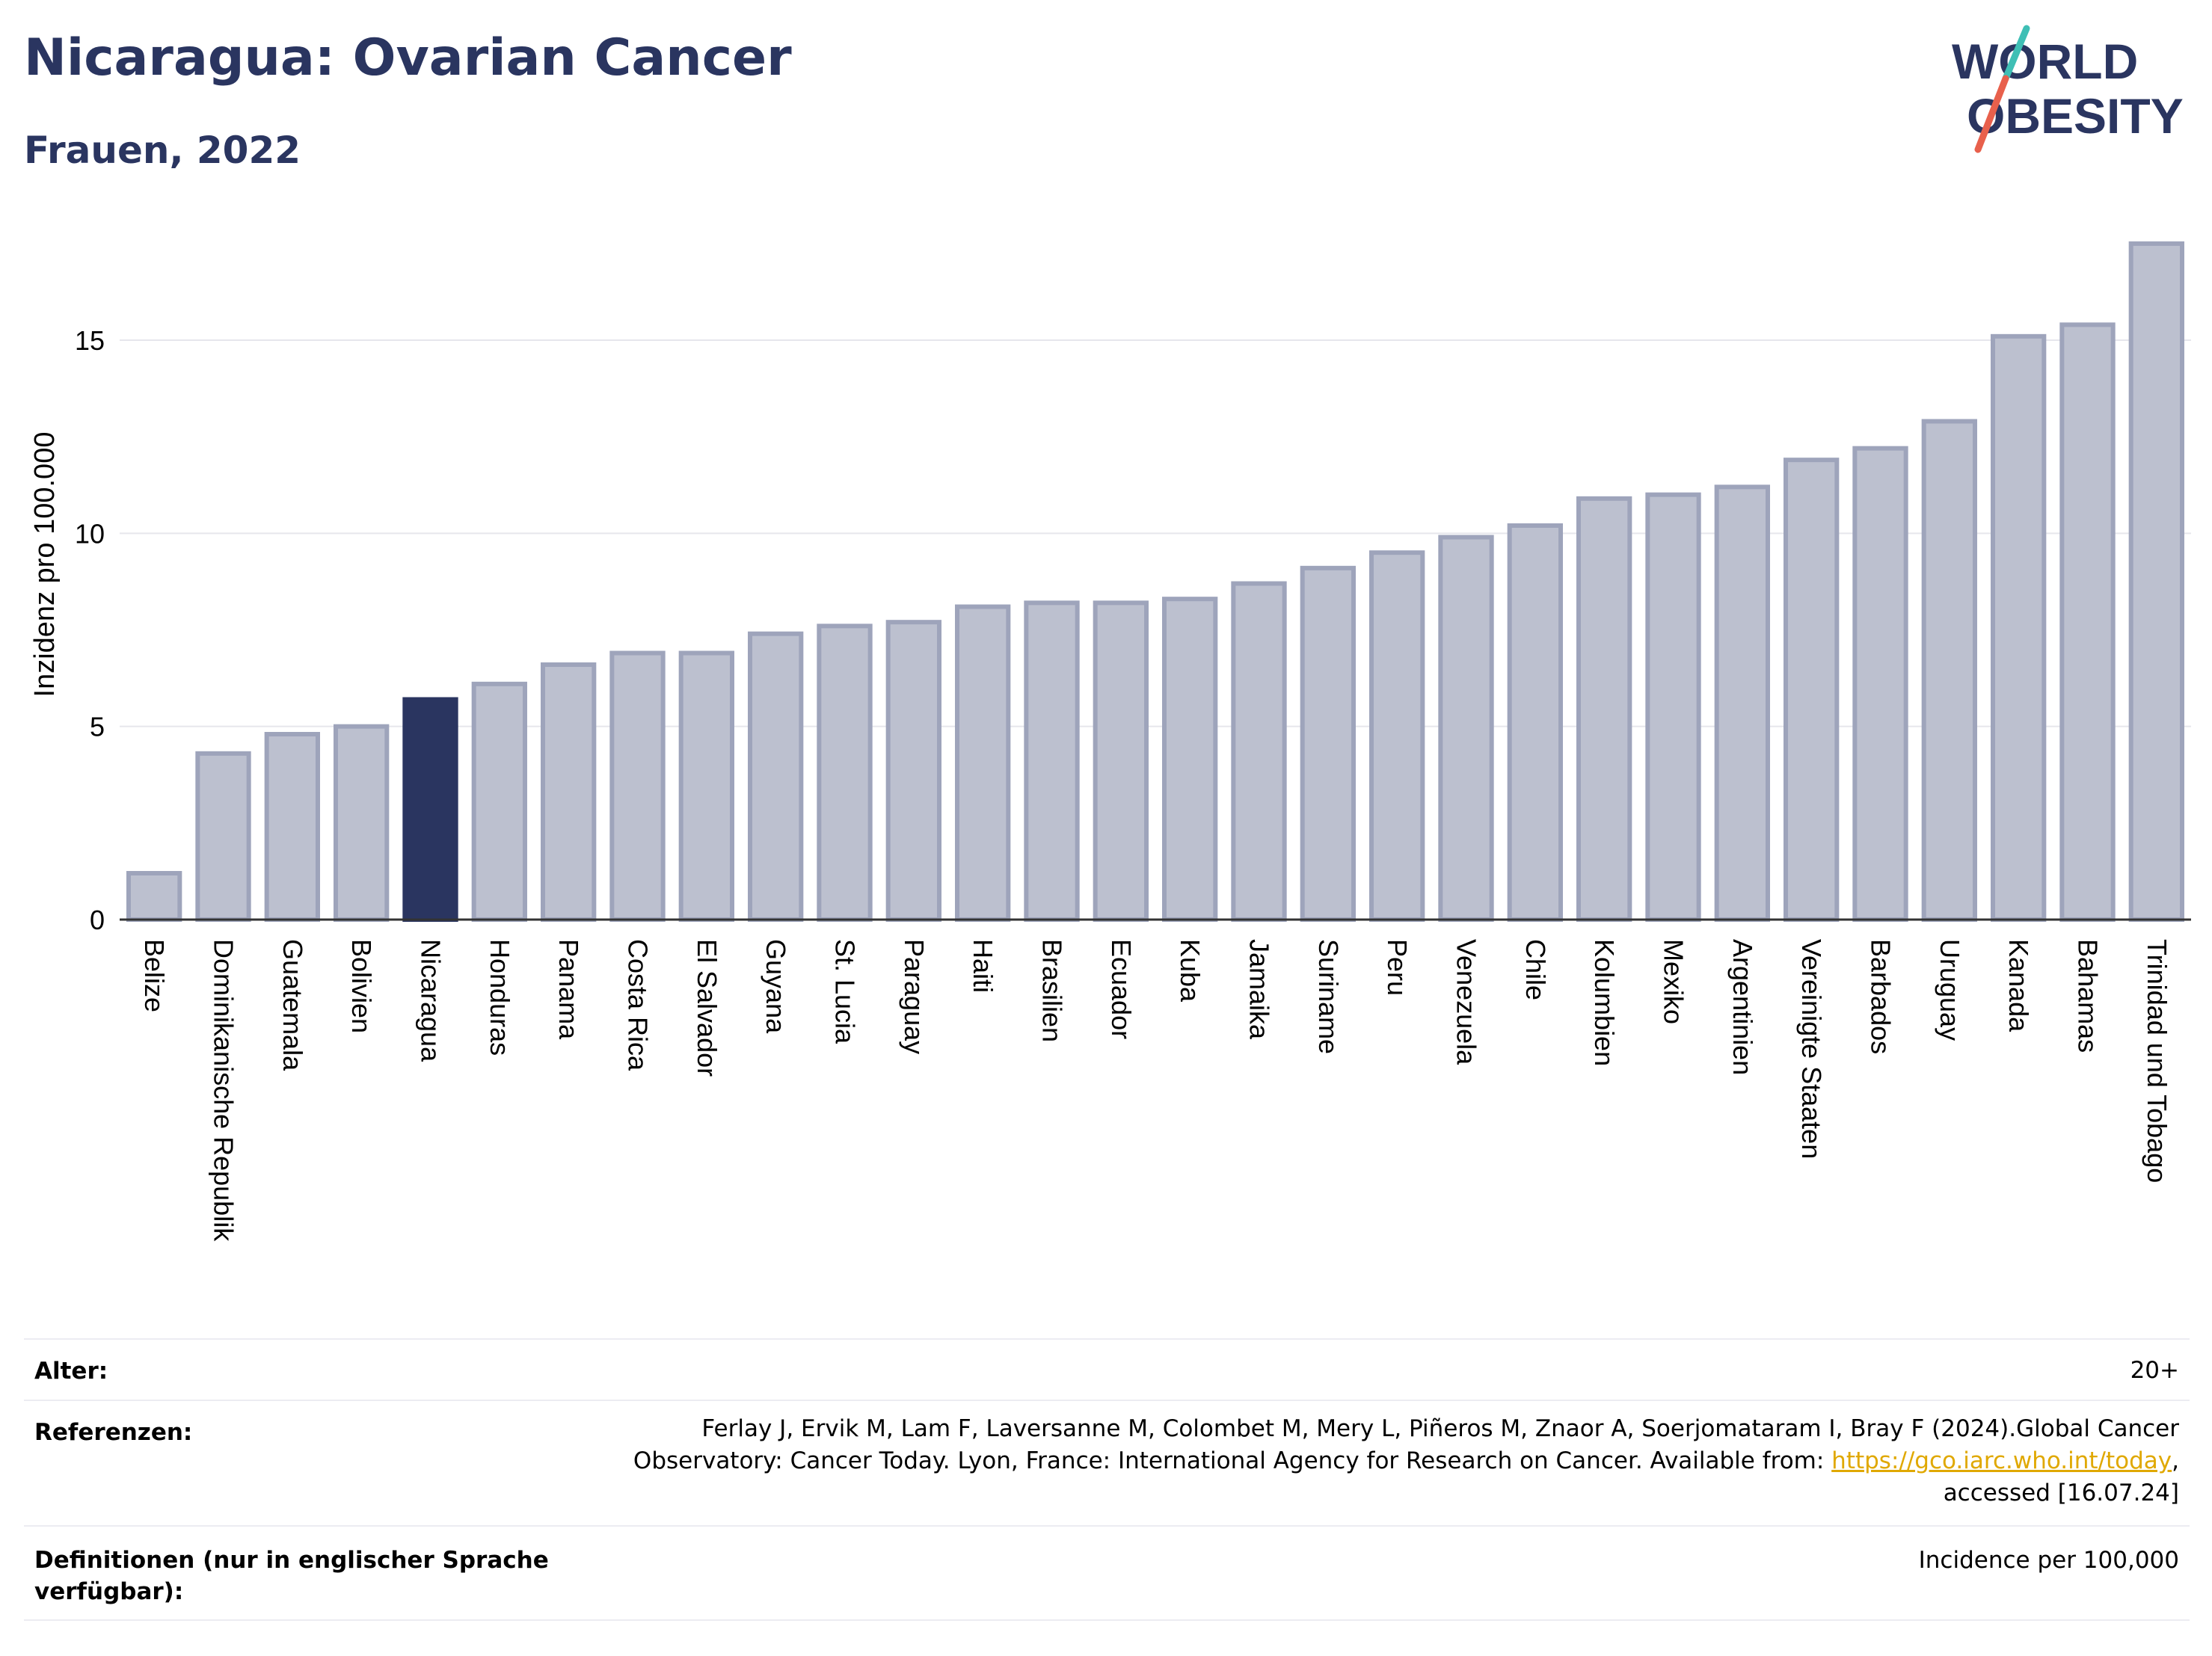 Image resolution: width=2212 pixels, height=1656 pixels. Describe the element at coordinates (292, 1005) in the screenshot. I see `x-tick-label: Guatemala` at that location.